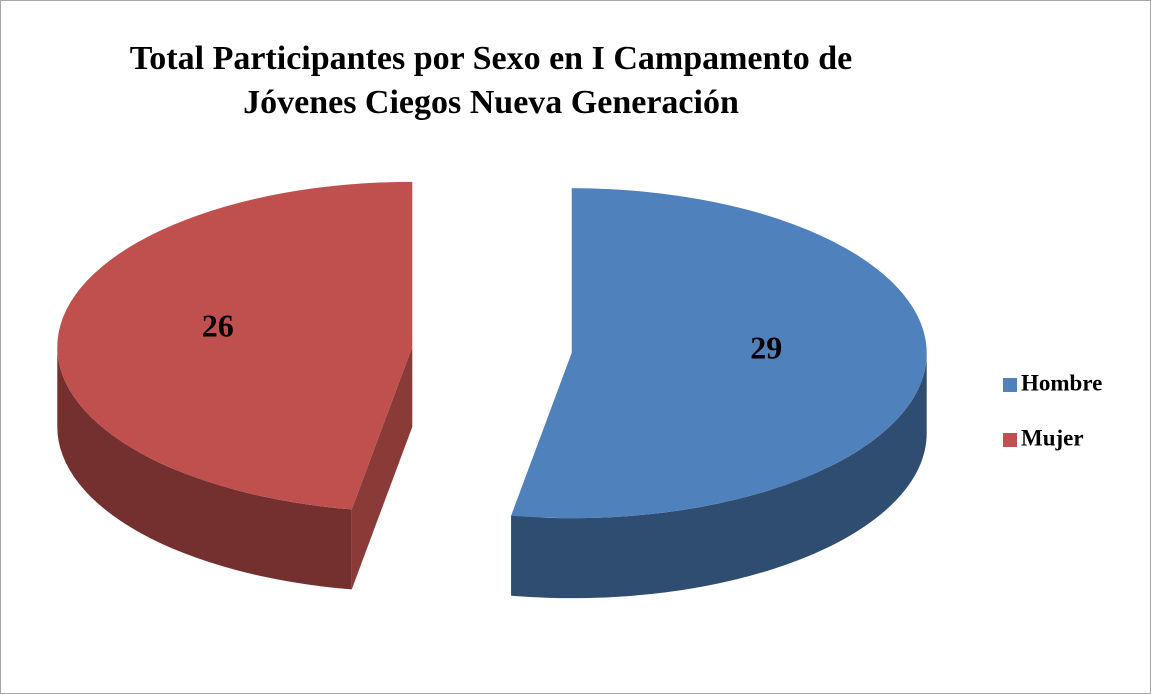  Describe the element at coordinates (766, 347) in the screenshot. I see `data-label: 29` at that location.